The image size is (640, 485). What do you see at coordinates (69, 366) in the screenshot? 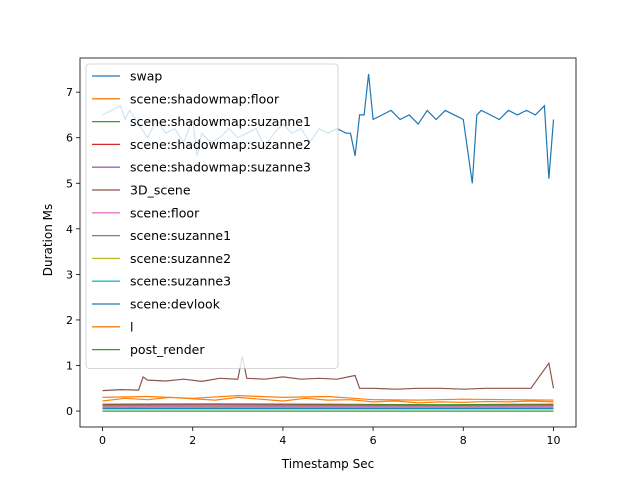
I see `y-tick-label: 1` at bounding box center [69, 366].